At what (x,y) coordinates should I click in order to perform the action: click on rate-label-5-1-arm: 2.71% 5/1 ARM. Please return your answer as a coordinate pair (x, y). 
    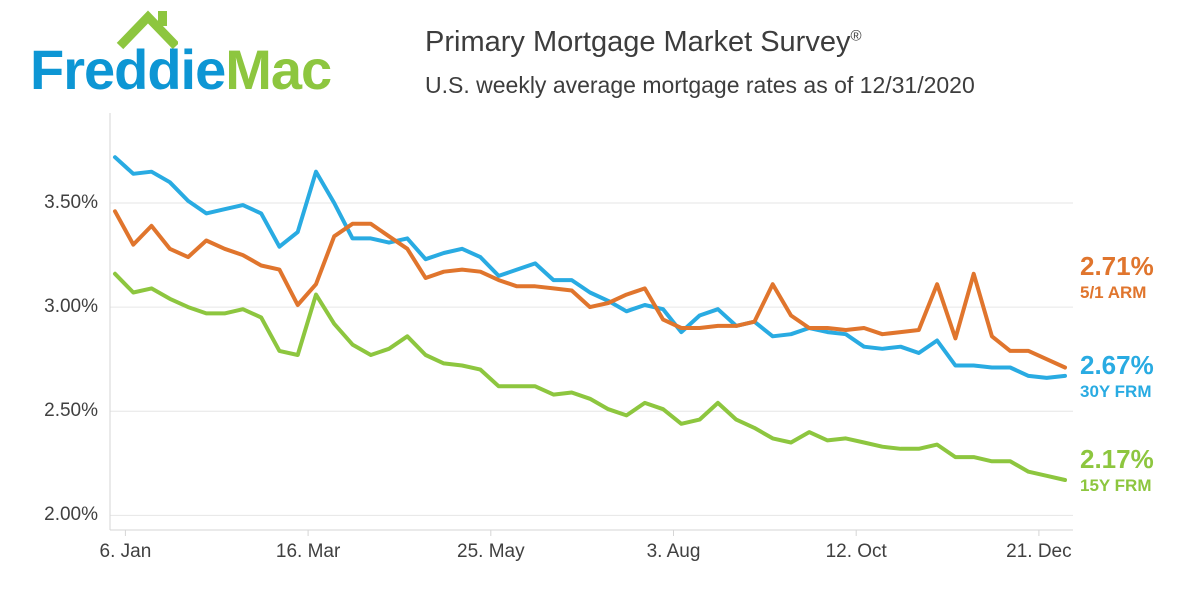
    Looking at the image, I should click on (1139, 277).